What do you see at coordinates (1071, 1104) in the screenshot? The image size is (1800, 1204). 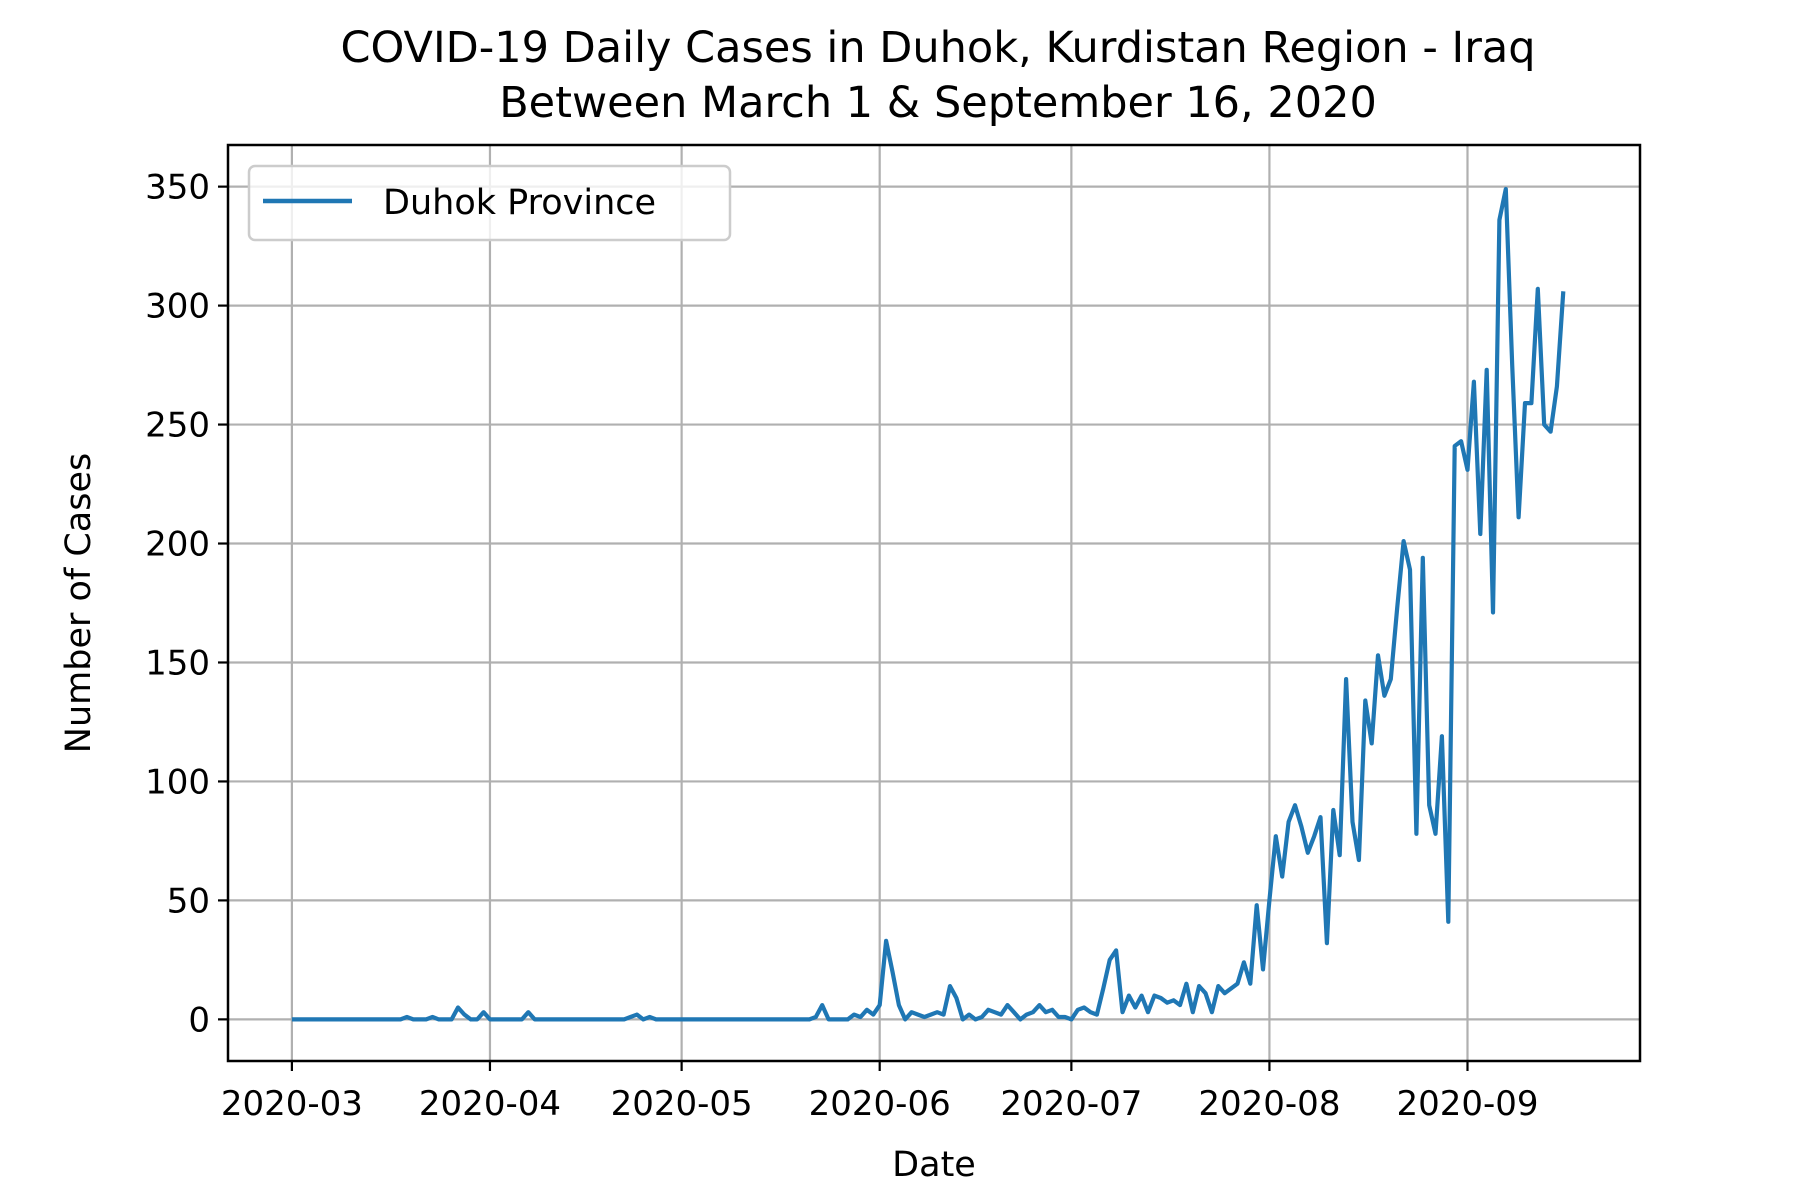 I see `x-tick-label: 2020-07` at bounding box center [1071, 1104].